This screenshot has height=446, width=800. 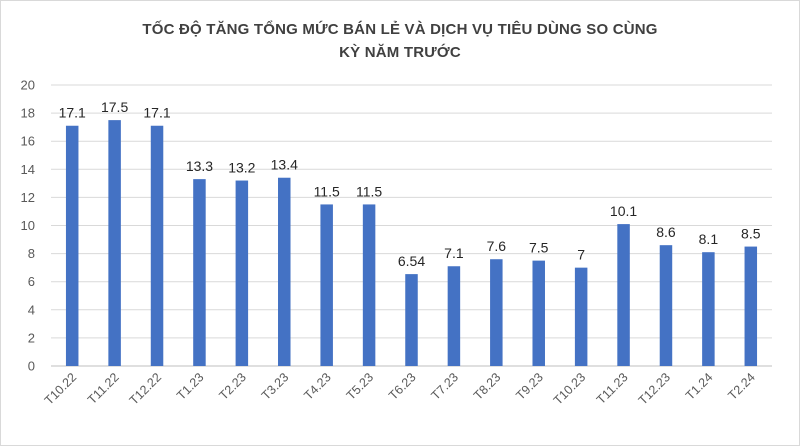 I want to click on y-tick-label: 10, so click(x=28, y=225).